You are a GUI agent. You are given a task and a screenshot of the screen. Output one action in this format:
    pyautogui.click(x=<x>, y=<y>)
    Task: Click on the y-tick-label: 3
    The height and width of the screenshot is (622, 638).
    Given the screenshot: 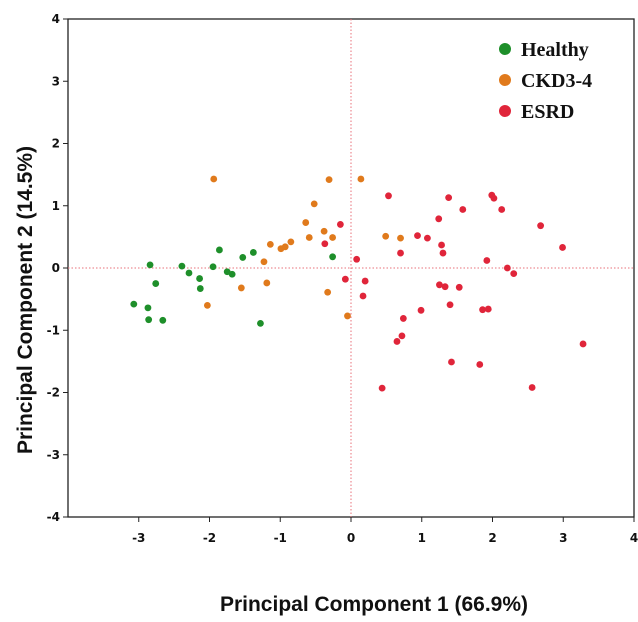 What is the action you would take?
    pyautogui.click(x=56, y=81)
    